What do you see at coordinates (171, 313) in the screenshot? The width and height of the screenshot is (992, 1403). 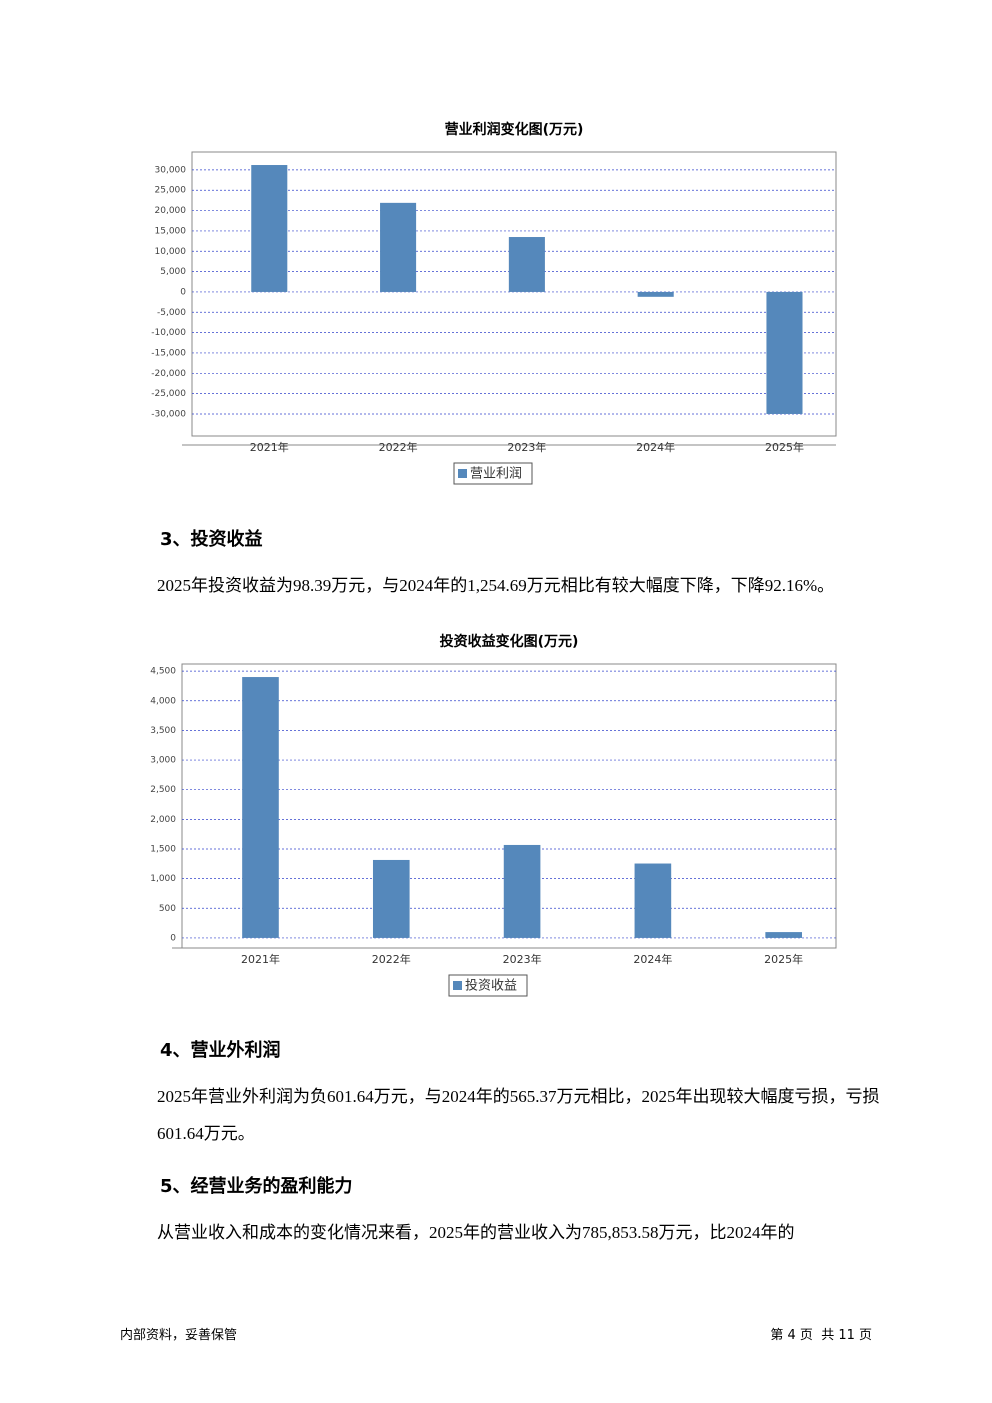 I see `y-tick-label: -5,000` at bounding box center [171, 313].